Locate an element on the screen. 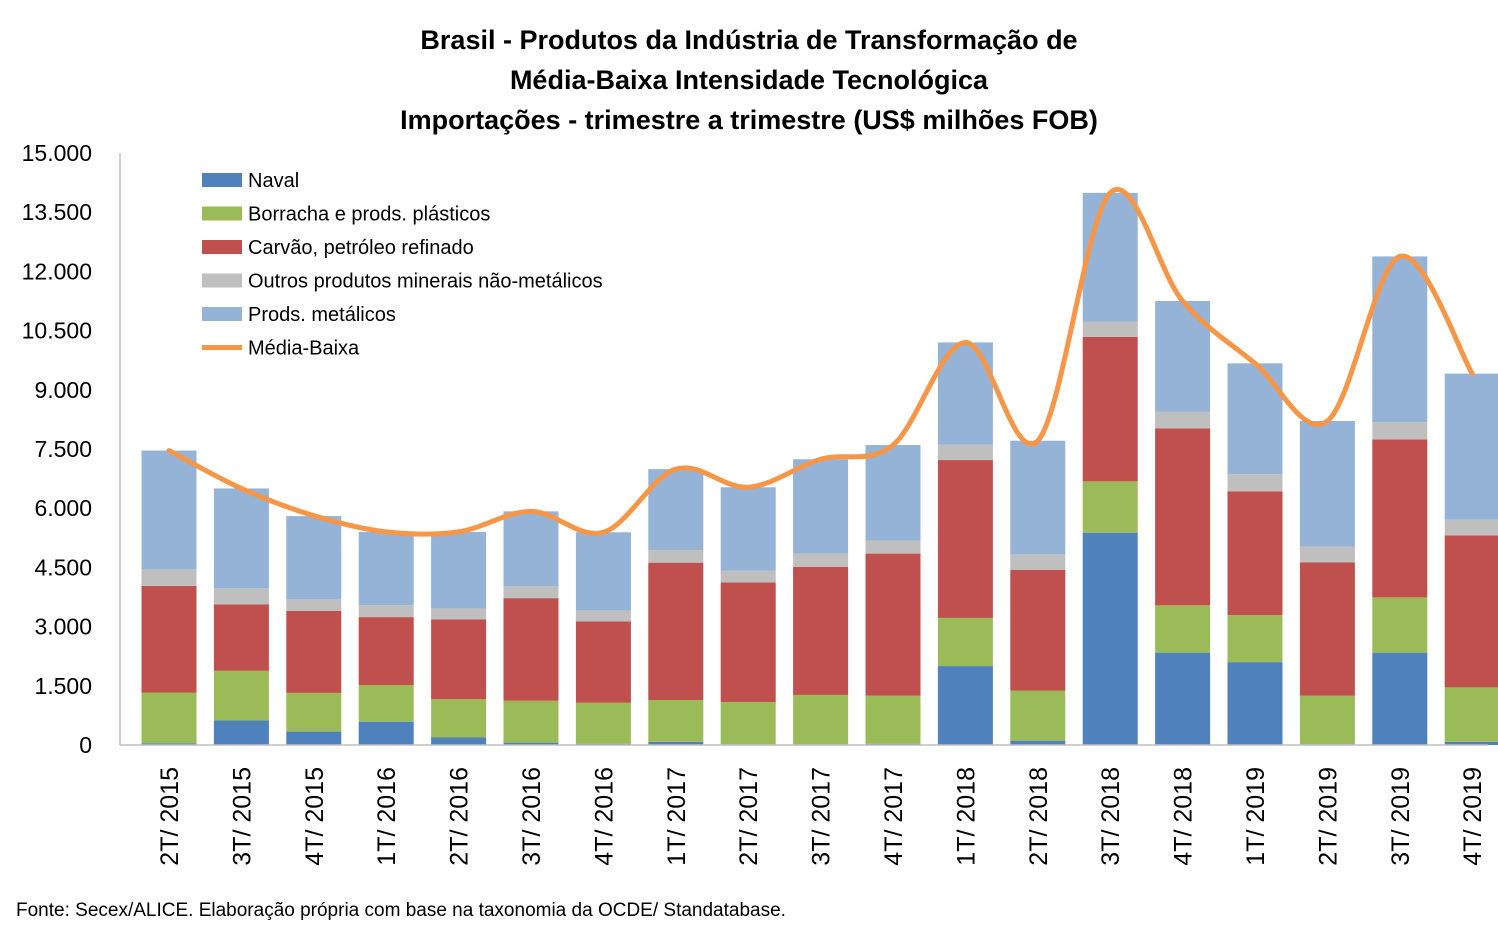  x-tick-label-3: 4T/ 2015 is located at coordinates (315, 816).